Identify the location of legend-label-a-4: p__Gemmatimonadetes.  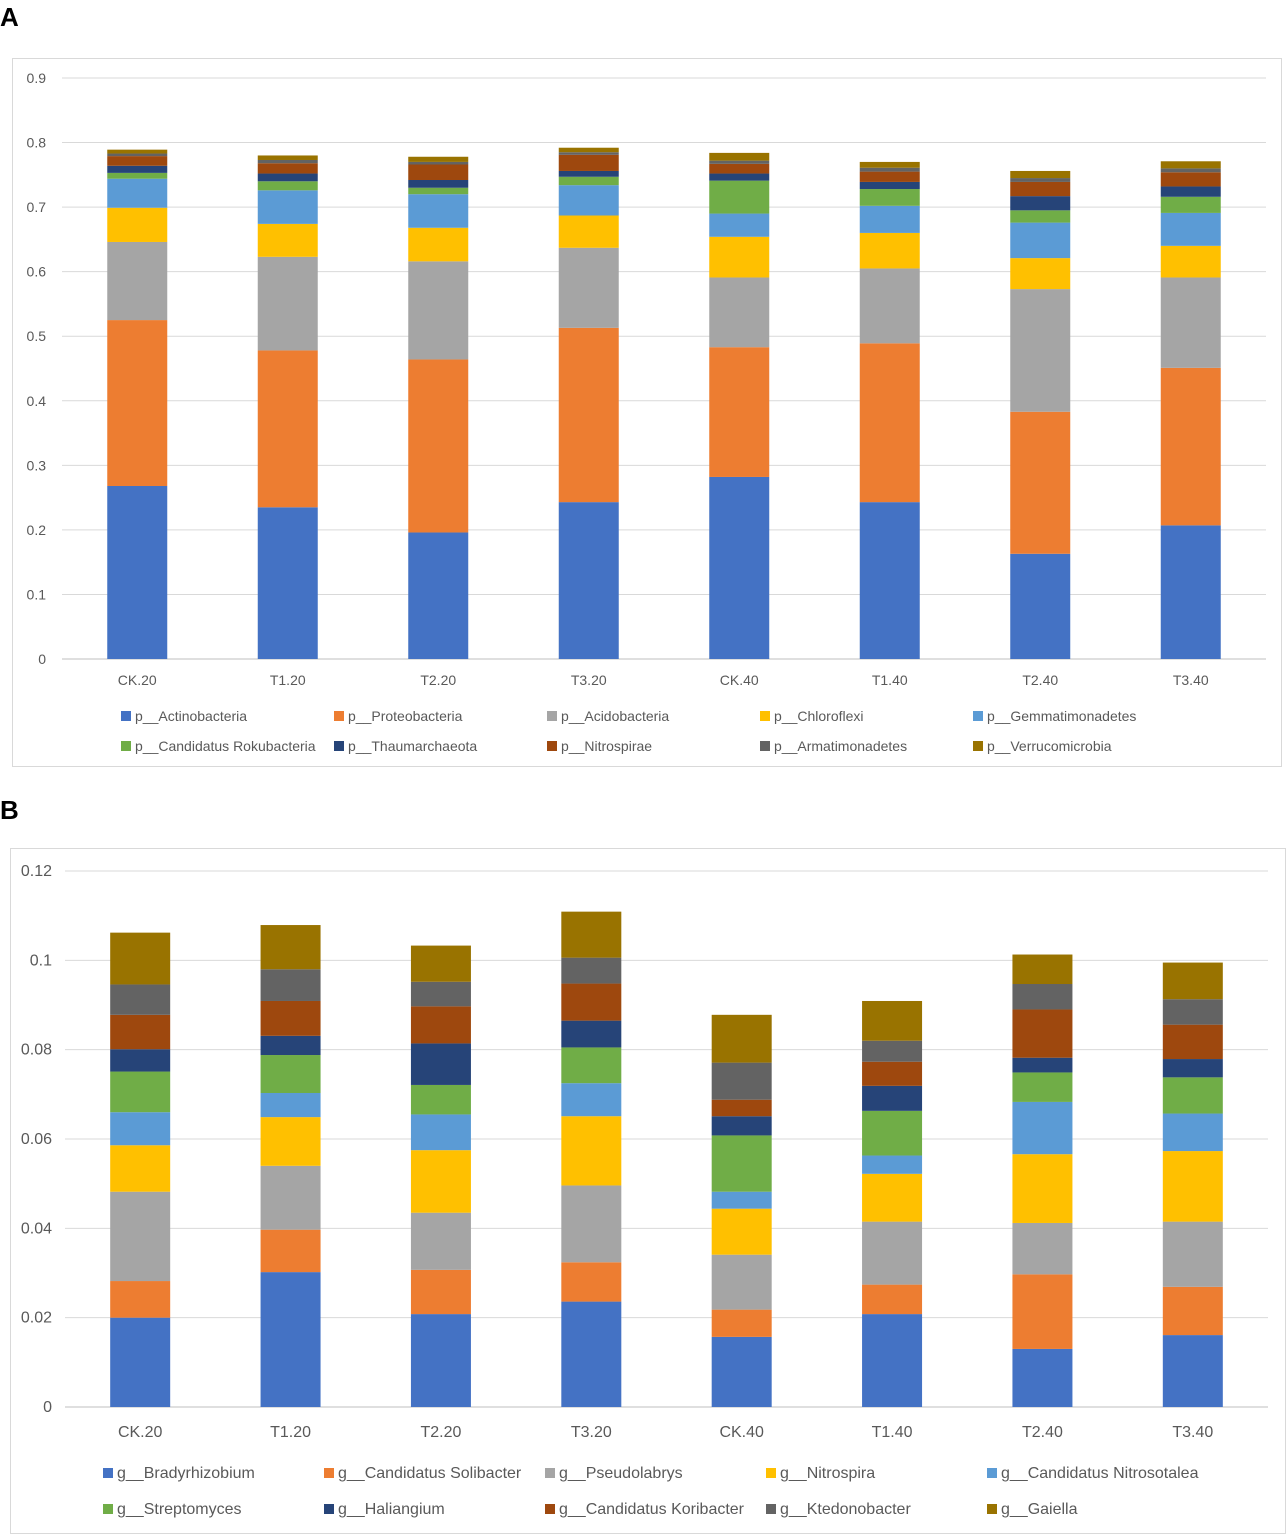
(1061, 716).